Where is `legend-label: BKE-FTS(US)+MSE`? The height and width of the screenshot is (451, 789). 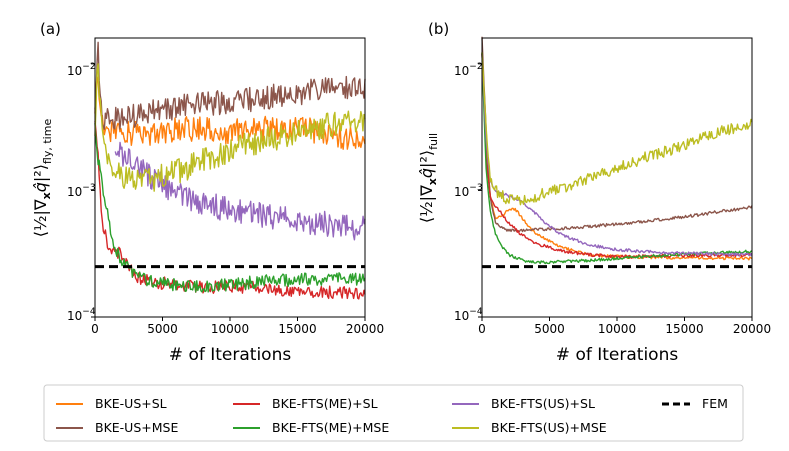 legend-label: BKE-FTS(US)+MSE is located at coordinates (549, 427).